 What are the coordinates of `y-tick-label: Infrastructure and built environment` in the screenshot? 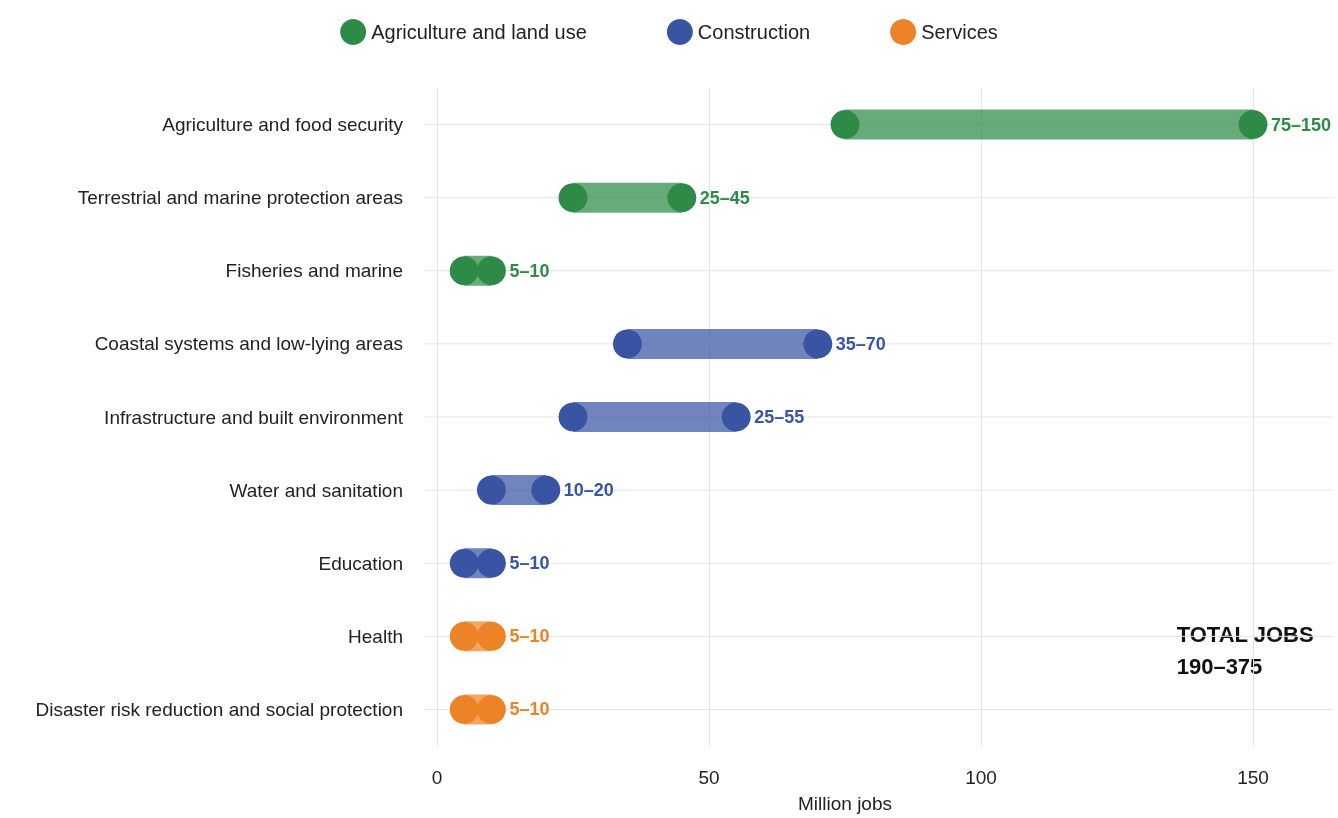 It's located at (254, 417).